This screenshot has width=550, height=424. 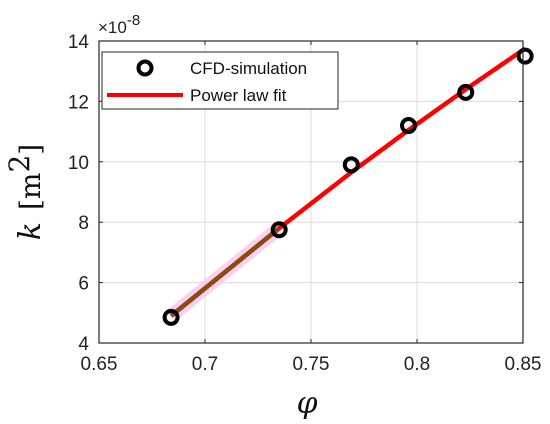 I want to click on x-tick-label: 0.8, so click(x=417, y=364).